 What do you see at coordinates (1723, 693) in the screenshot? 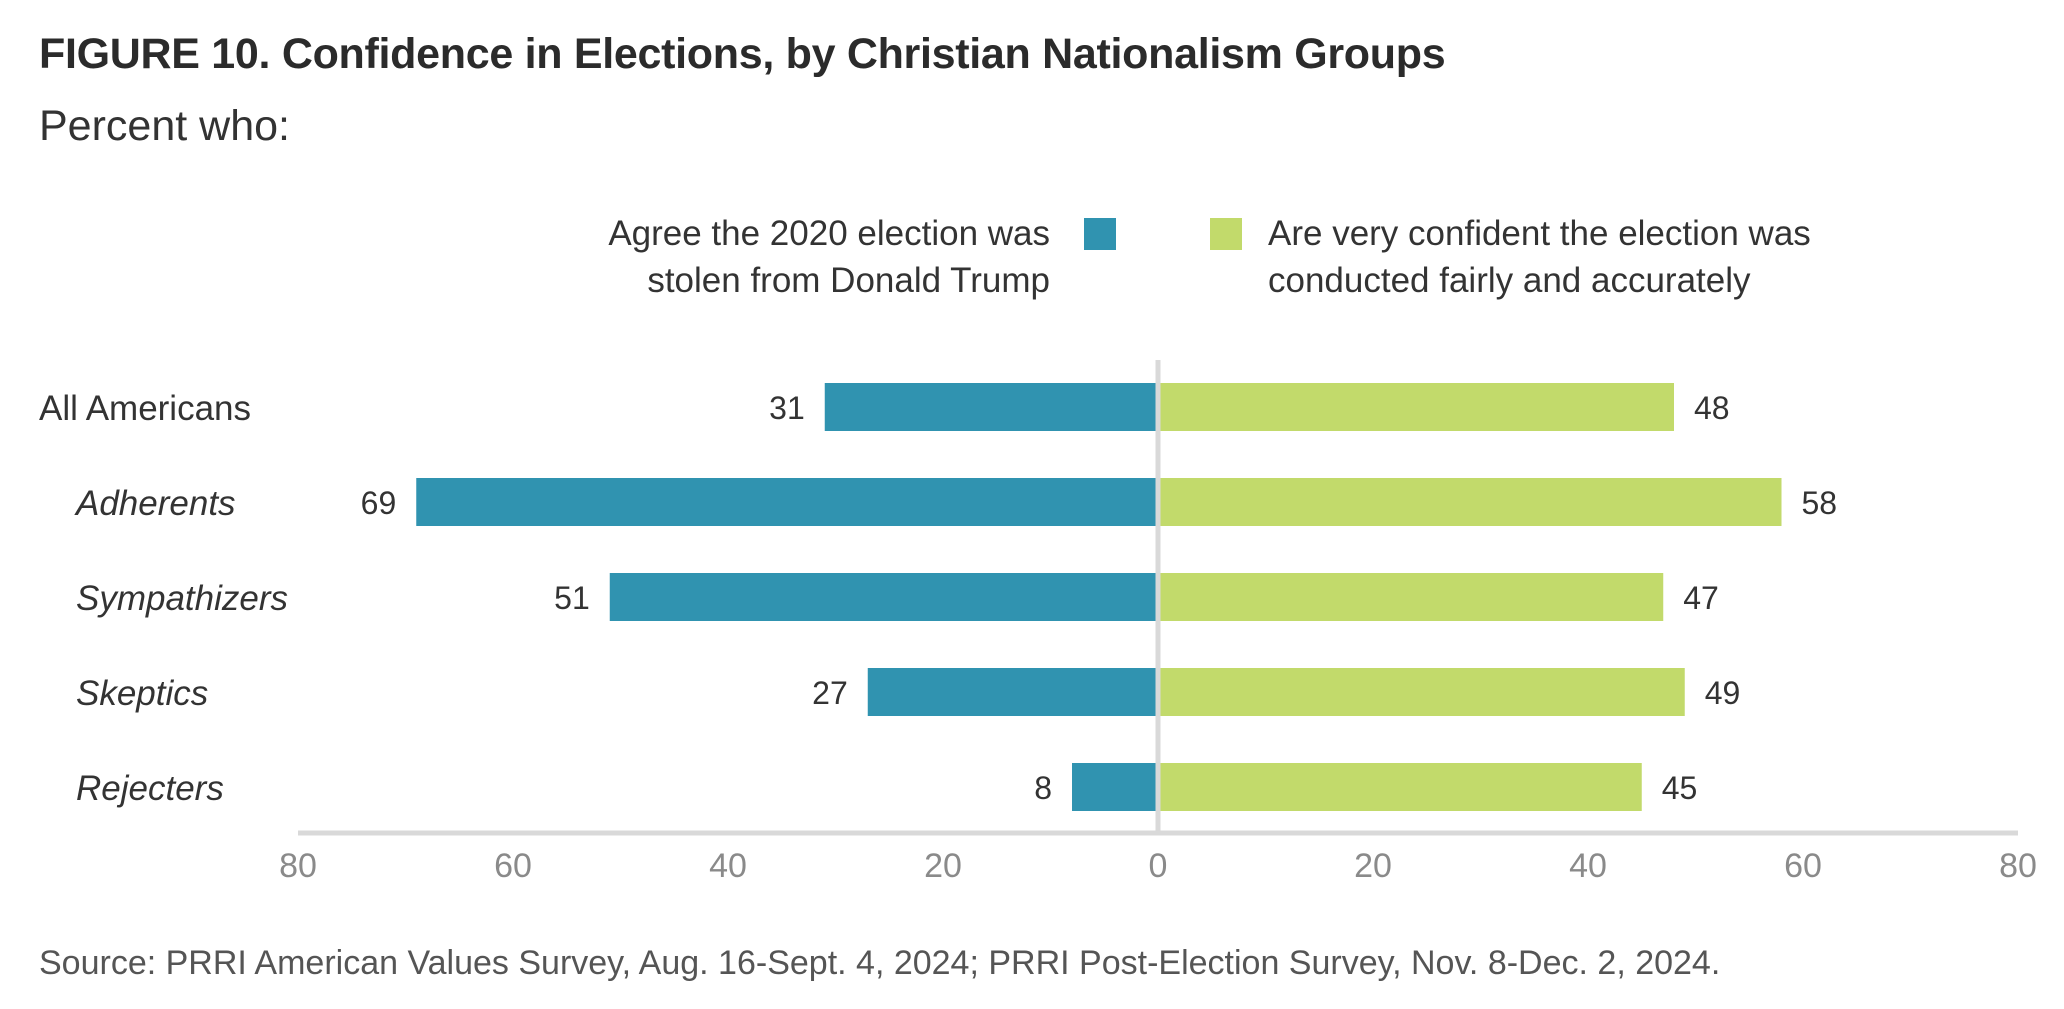
I see `data-label-confident: 49` at bounding box center [1723, 693].